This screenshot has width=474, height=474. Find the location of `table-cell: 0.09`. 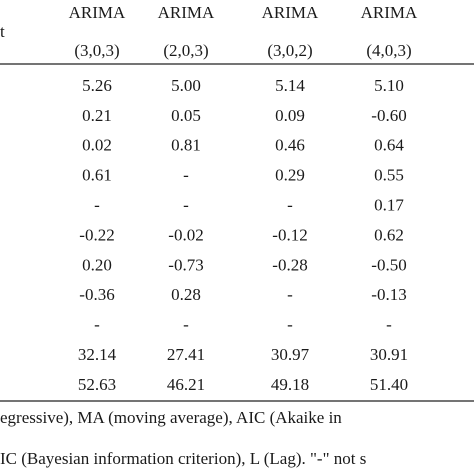

table-cell: 0.09 is located at coordinates (290, 115).